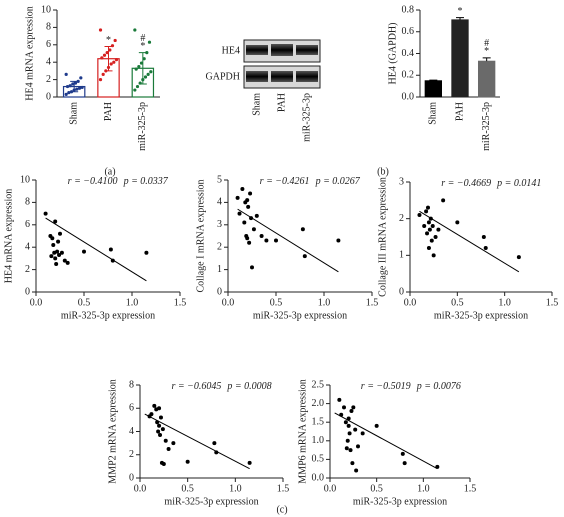 The height and width of the screenshot is (517, 564). I want to click on y-tick-label: 0.6, so click(408, 31).